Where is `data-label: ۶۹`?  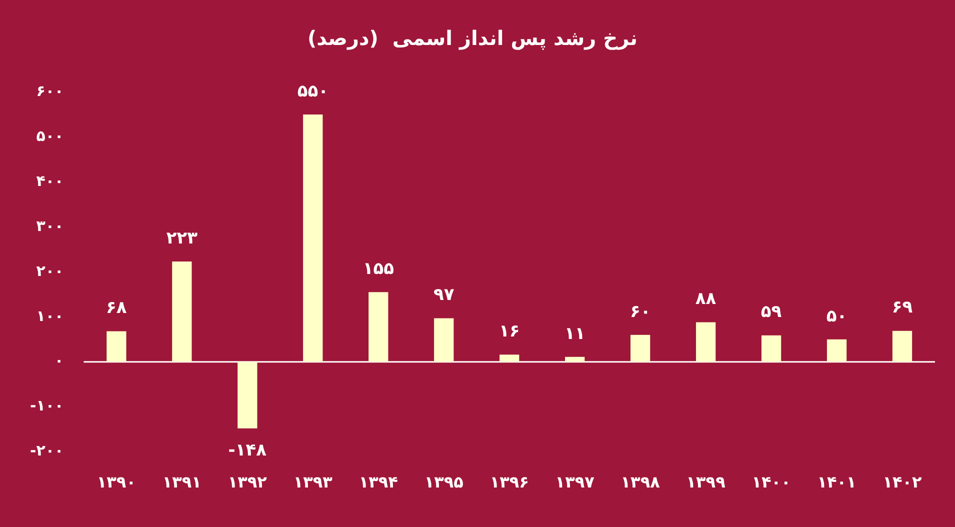 data-label: ۶۹ is located at coordinates (903, 308).